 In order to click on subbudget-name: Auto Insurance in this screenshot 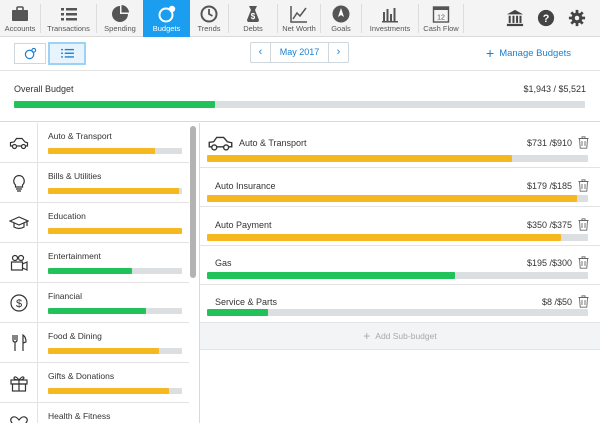, I will do `click(245, 186)`.